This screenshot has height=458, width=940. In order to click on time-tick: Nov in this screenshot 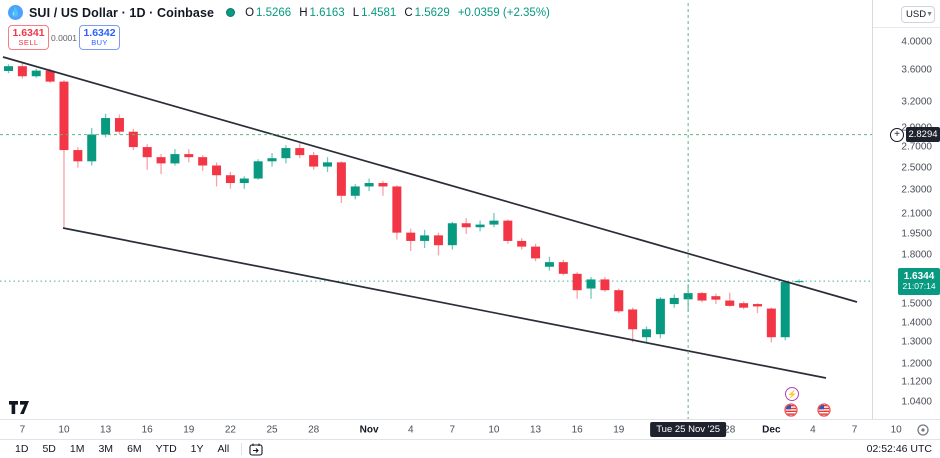, I will do `click(369, 429)`.